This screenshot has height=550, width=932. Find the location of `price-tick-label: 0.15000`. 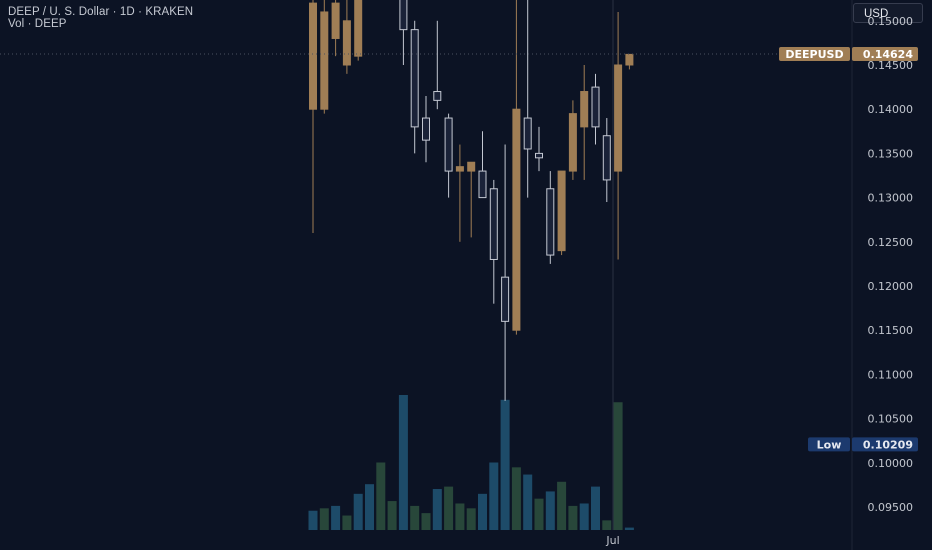

price-tick-label: 0.15000 is located at coordinates (891, 21).